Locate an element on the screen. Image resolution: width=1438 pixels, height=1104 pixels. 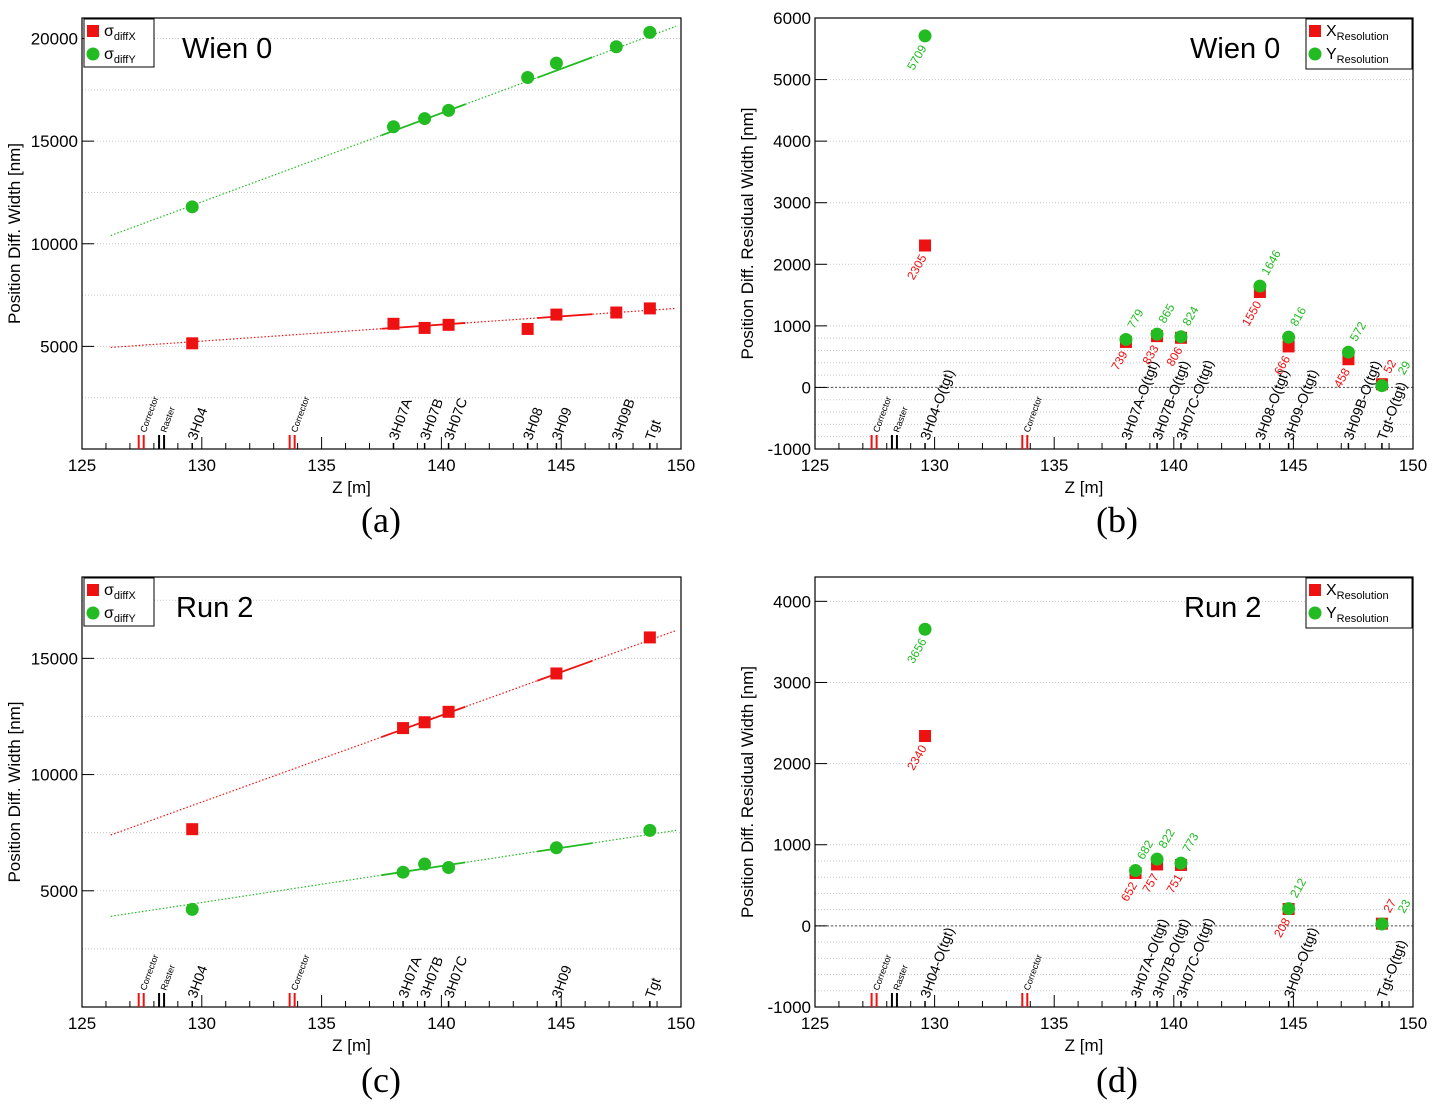
value-label: 458 is located at coordinates (1342, 377).